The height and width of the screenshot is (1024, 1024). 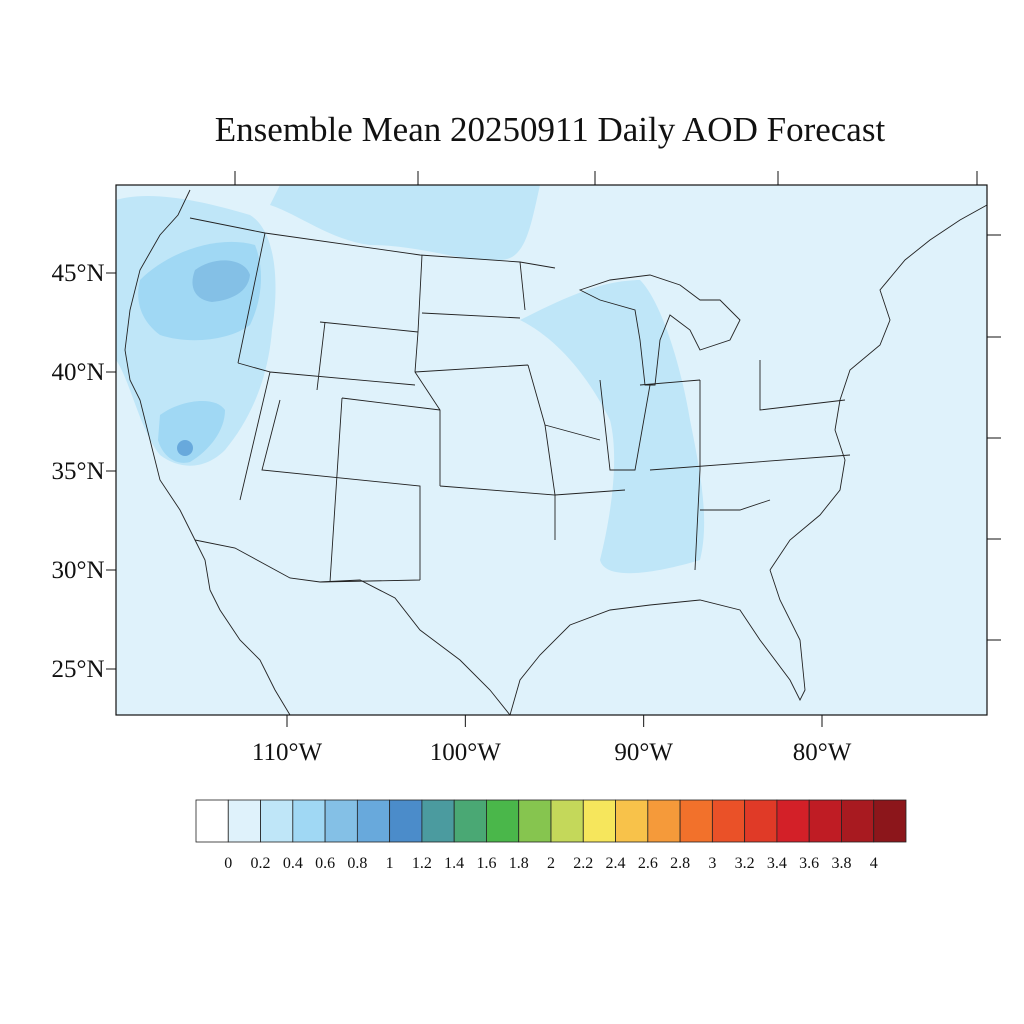 What do you see at coordinates (657, 642) in the screenshot?
I see `gulf-coastline` at bounding box center [657, 642].